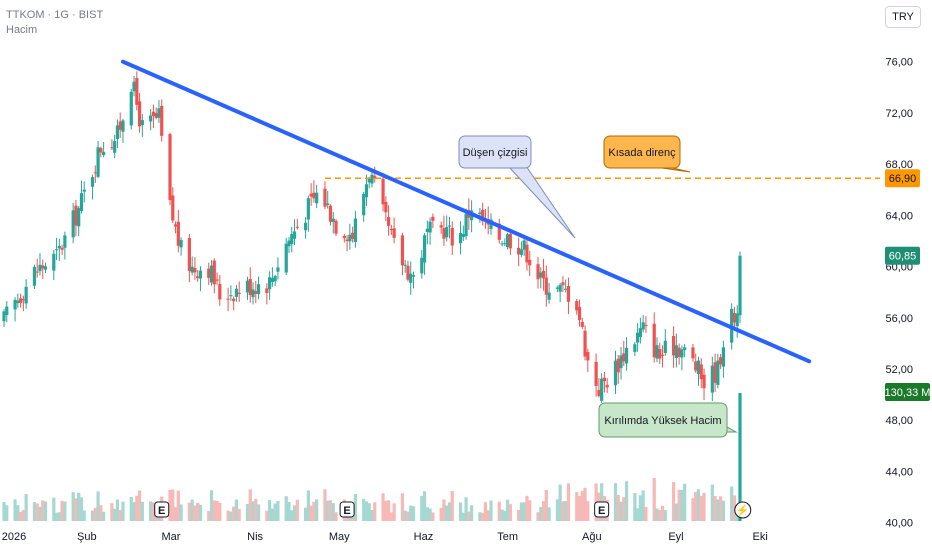  I want to click on x-tick-label: Ağu, so click(592, 537).